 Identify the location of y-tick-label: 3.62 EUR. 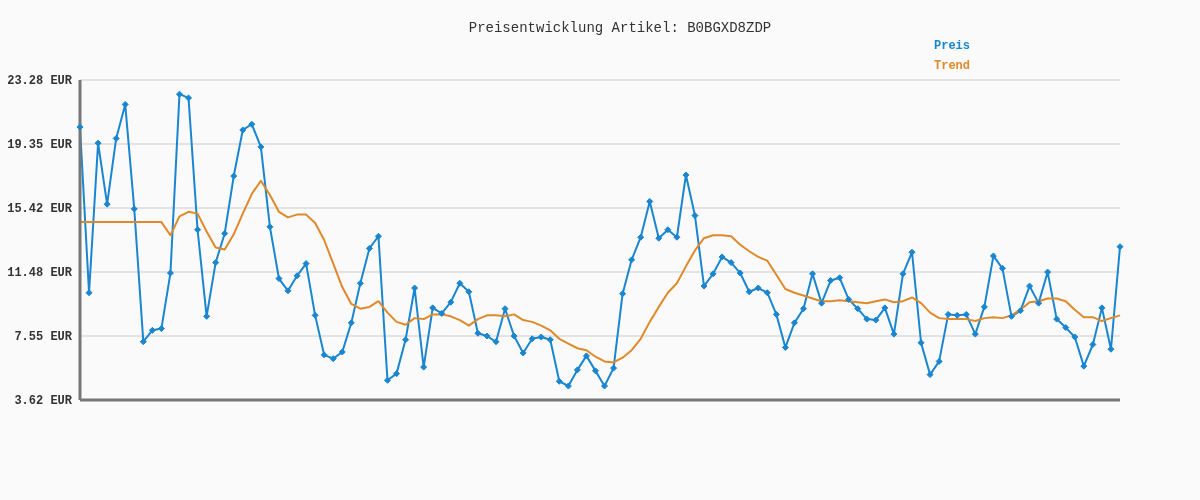
(43, 401).